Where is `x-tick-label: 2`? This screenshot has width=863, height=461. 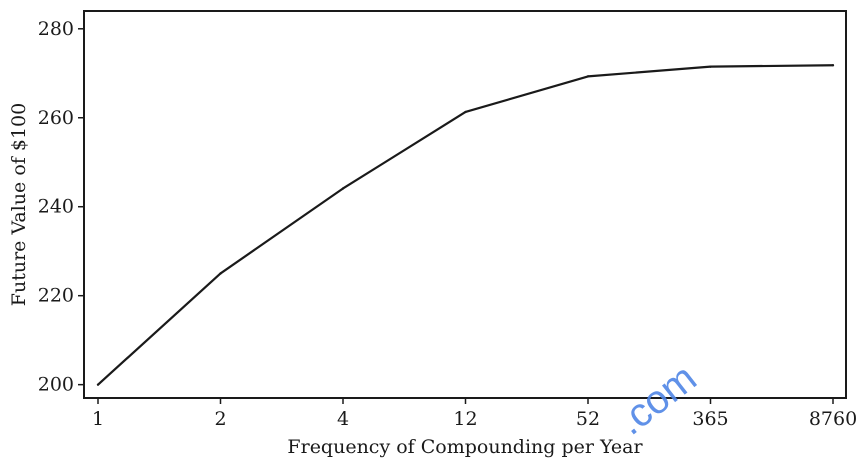
x-tick-label: 2 is located at coordinates (220, 419).